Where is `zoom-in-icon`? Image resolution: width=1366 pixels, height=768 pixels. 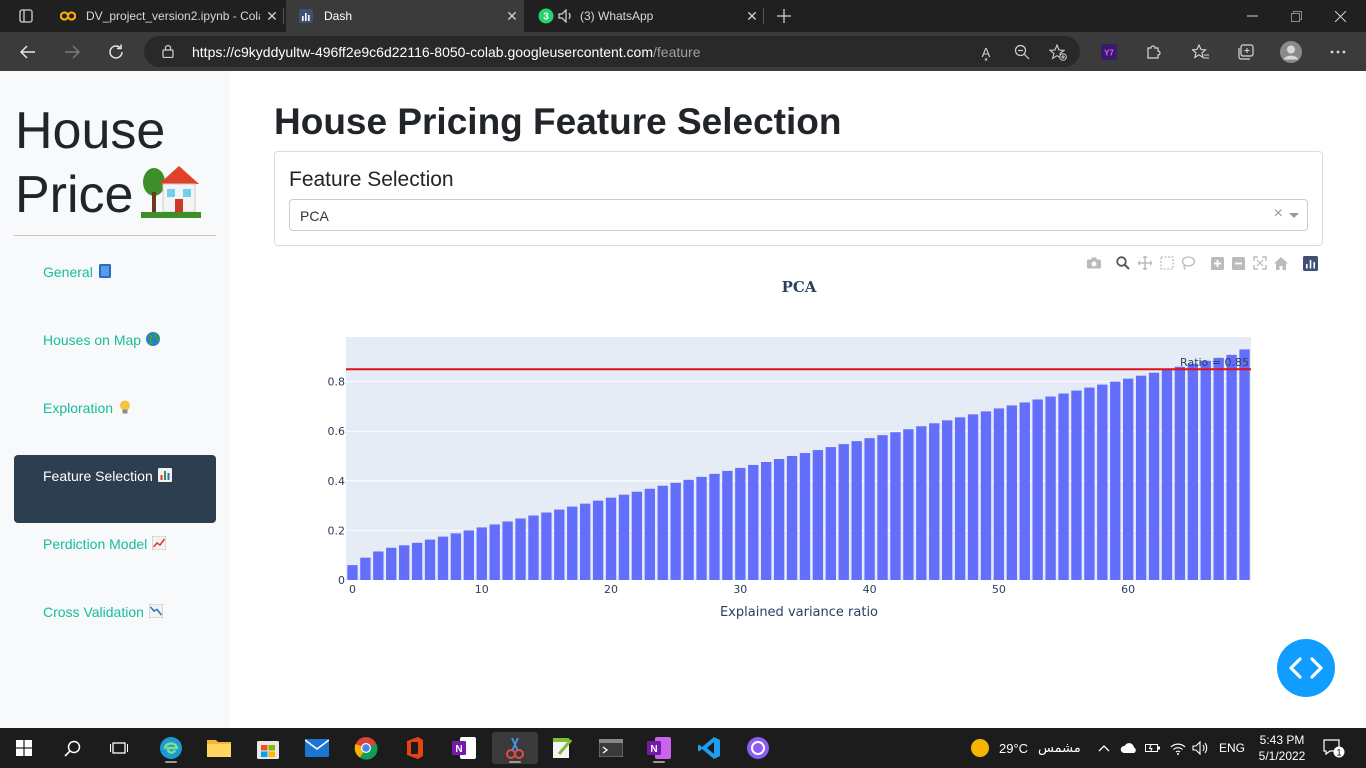
zoom-in-icon is located at coordinates (1217, 263).